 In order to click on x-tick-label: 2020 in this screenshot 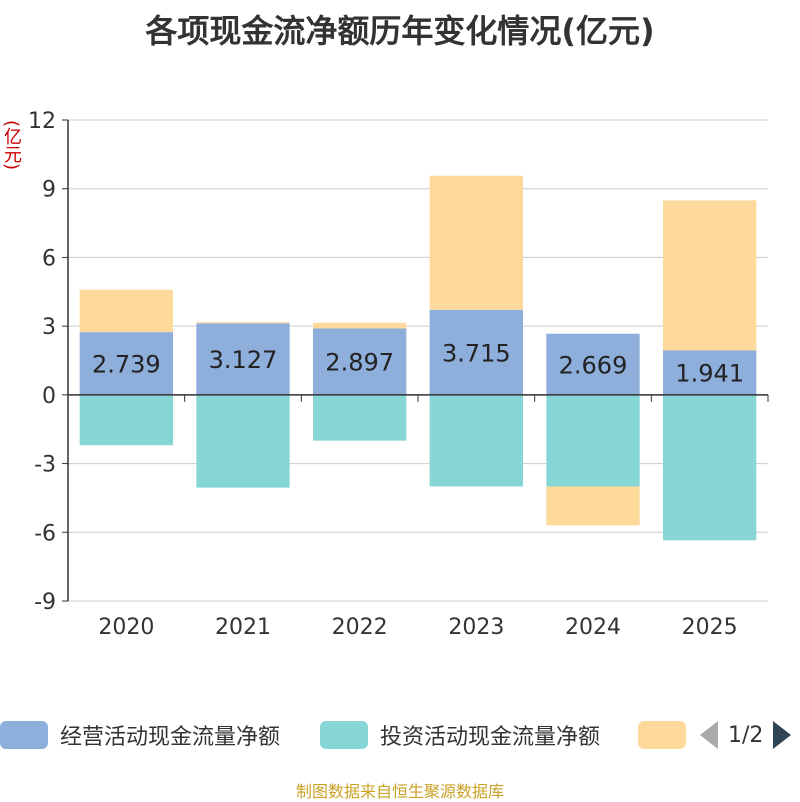, I will do `click(126, 627)`.